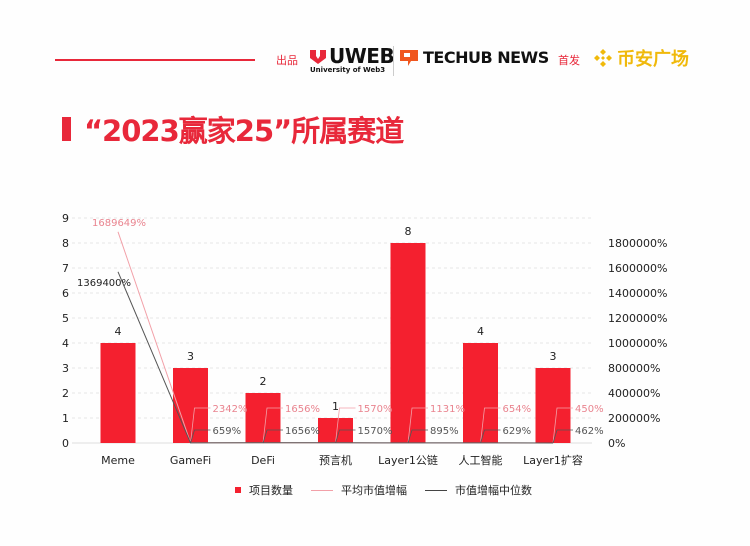 This screenshot has height=546, width=750. What do you see at coordinates (227, 431) in the screenshot?
I see `data-label: 659%` at bounding box center [227, 431].